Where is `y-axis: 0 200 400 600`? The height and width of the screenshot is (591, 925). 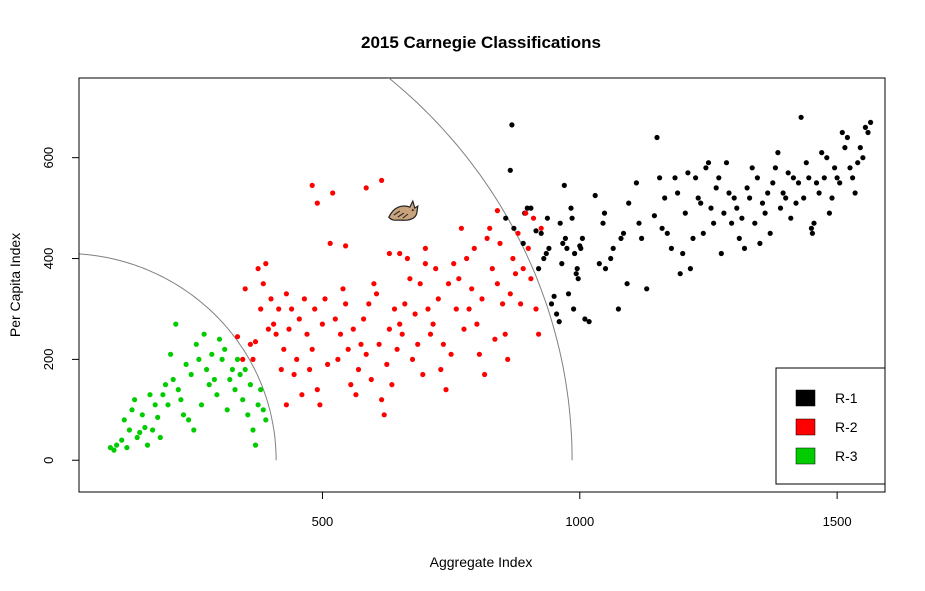 y-axis: 0 200 400 600 is located at coordinates (60, 305).